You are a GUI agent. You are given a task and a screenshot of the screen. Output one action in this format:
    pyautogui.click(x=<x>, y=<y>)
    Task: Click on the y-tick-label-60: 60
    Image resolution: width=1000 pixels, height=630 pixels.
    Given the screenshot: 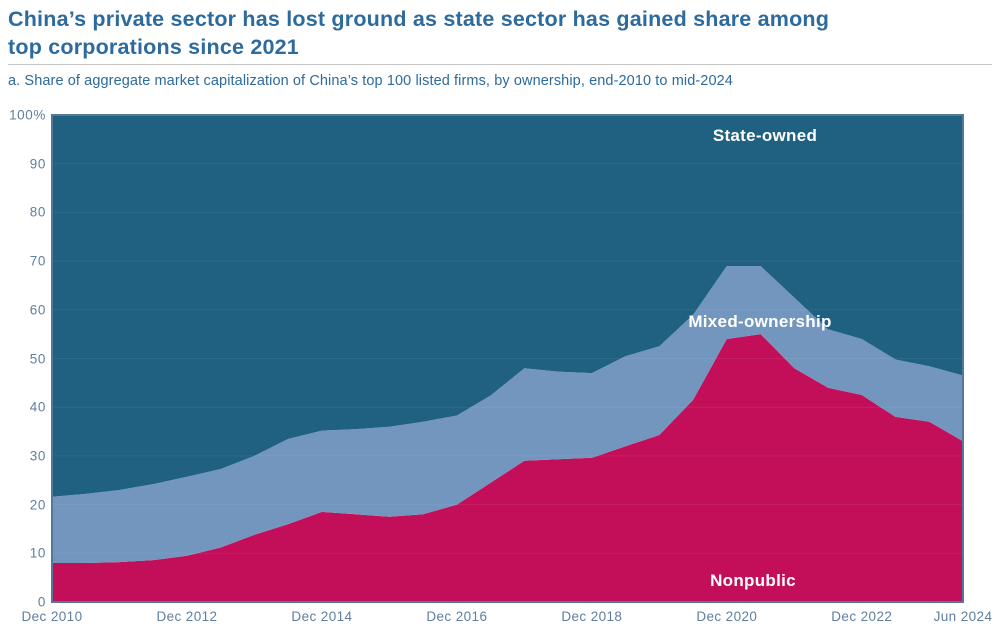 What is the action you would take?
    pyautogui.click(x=37, y=310)
    